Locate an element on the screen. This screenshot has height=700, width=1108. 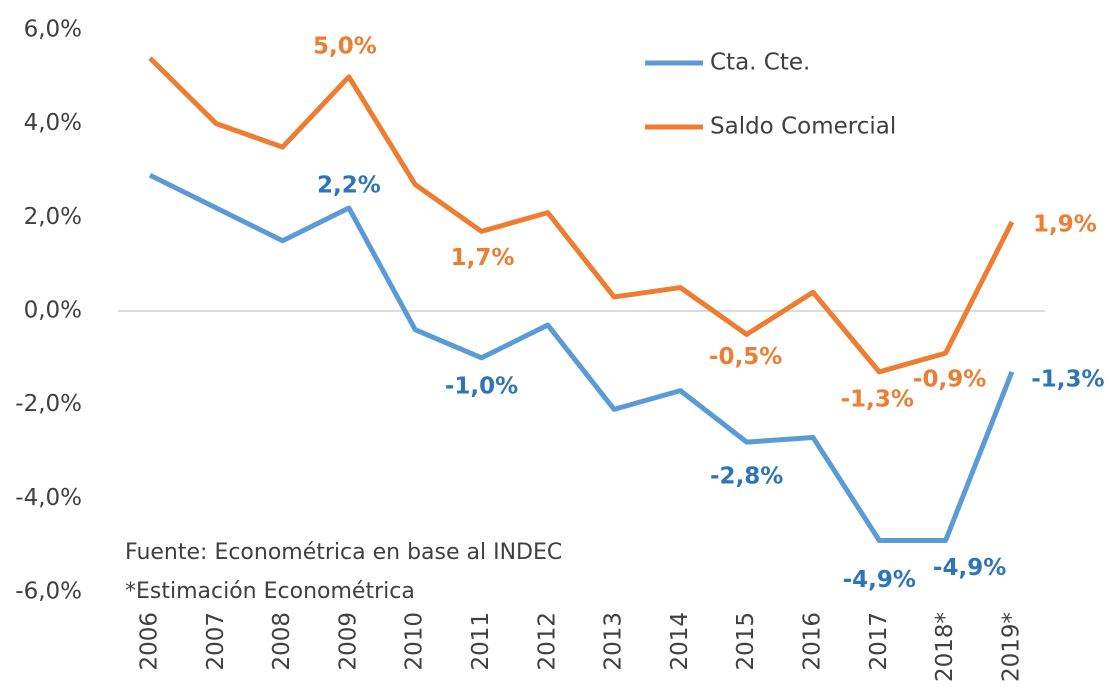
y-tick-label: 0,0% is located at coordinates (53, 311).